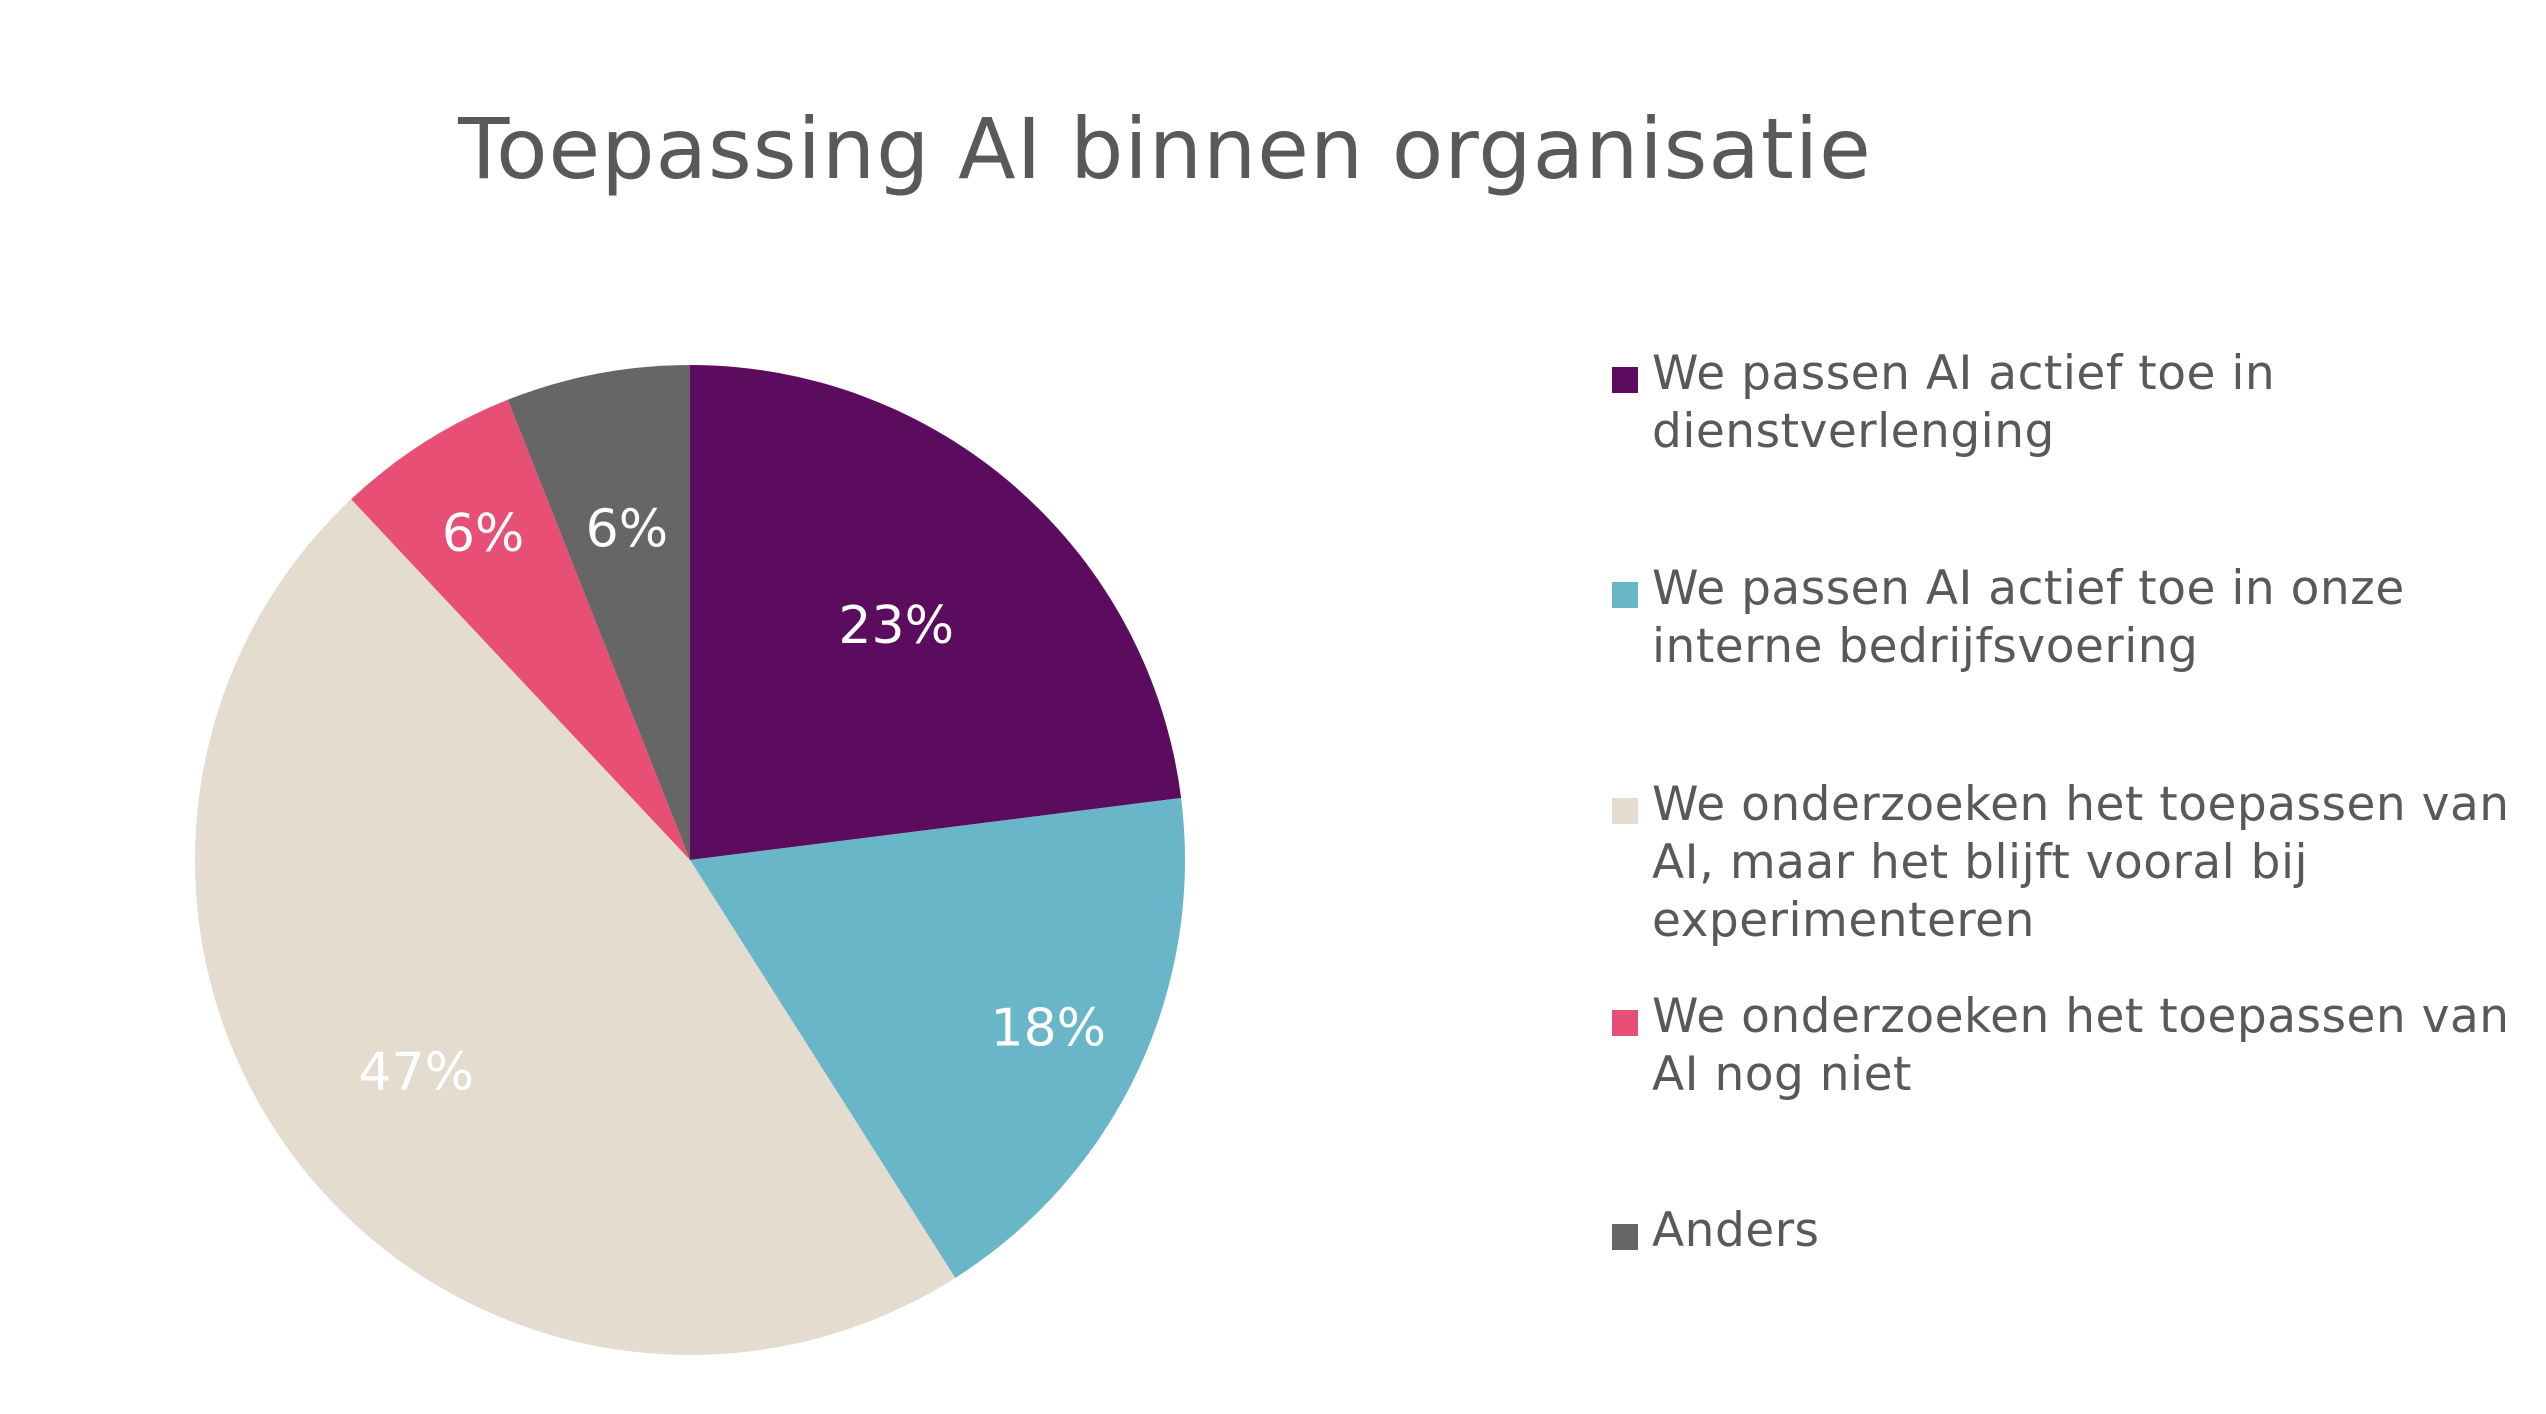 This screenshot has height=1414, width=2546. Describe the element at coordinates (2072, 1231) in the screenshot. I see `legend-item: Anders` at that location.